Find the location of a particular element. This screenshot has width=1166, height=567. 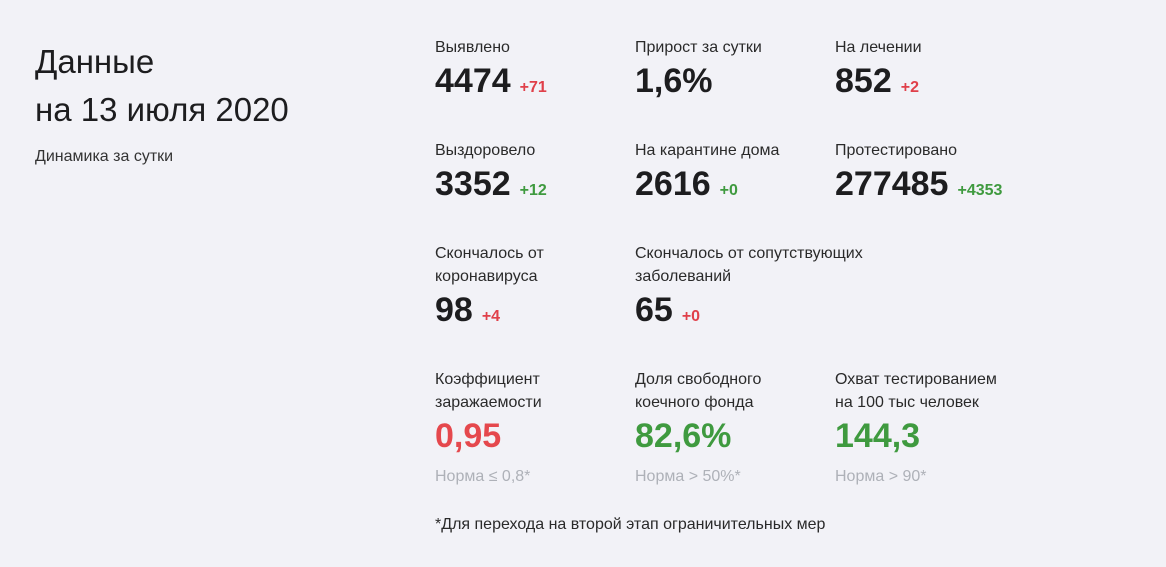

stat-tested: Протестировано 277485 +4353 is located at coordinates (918, 171).